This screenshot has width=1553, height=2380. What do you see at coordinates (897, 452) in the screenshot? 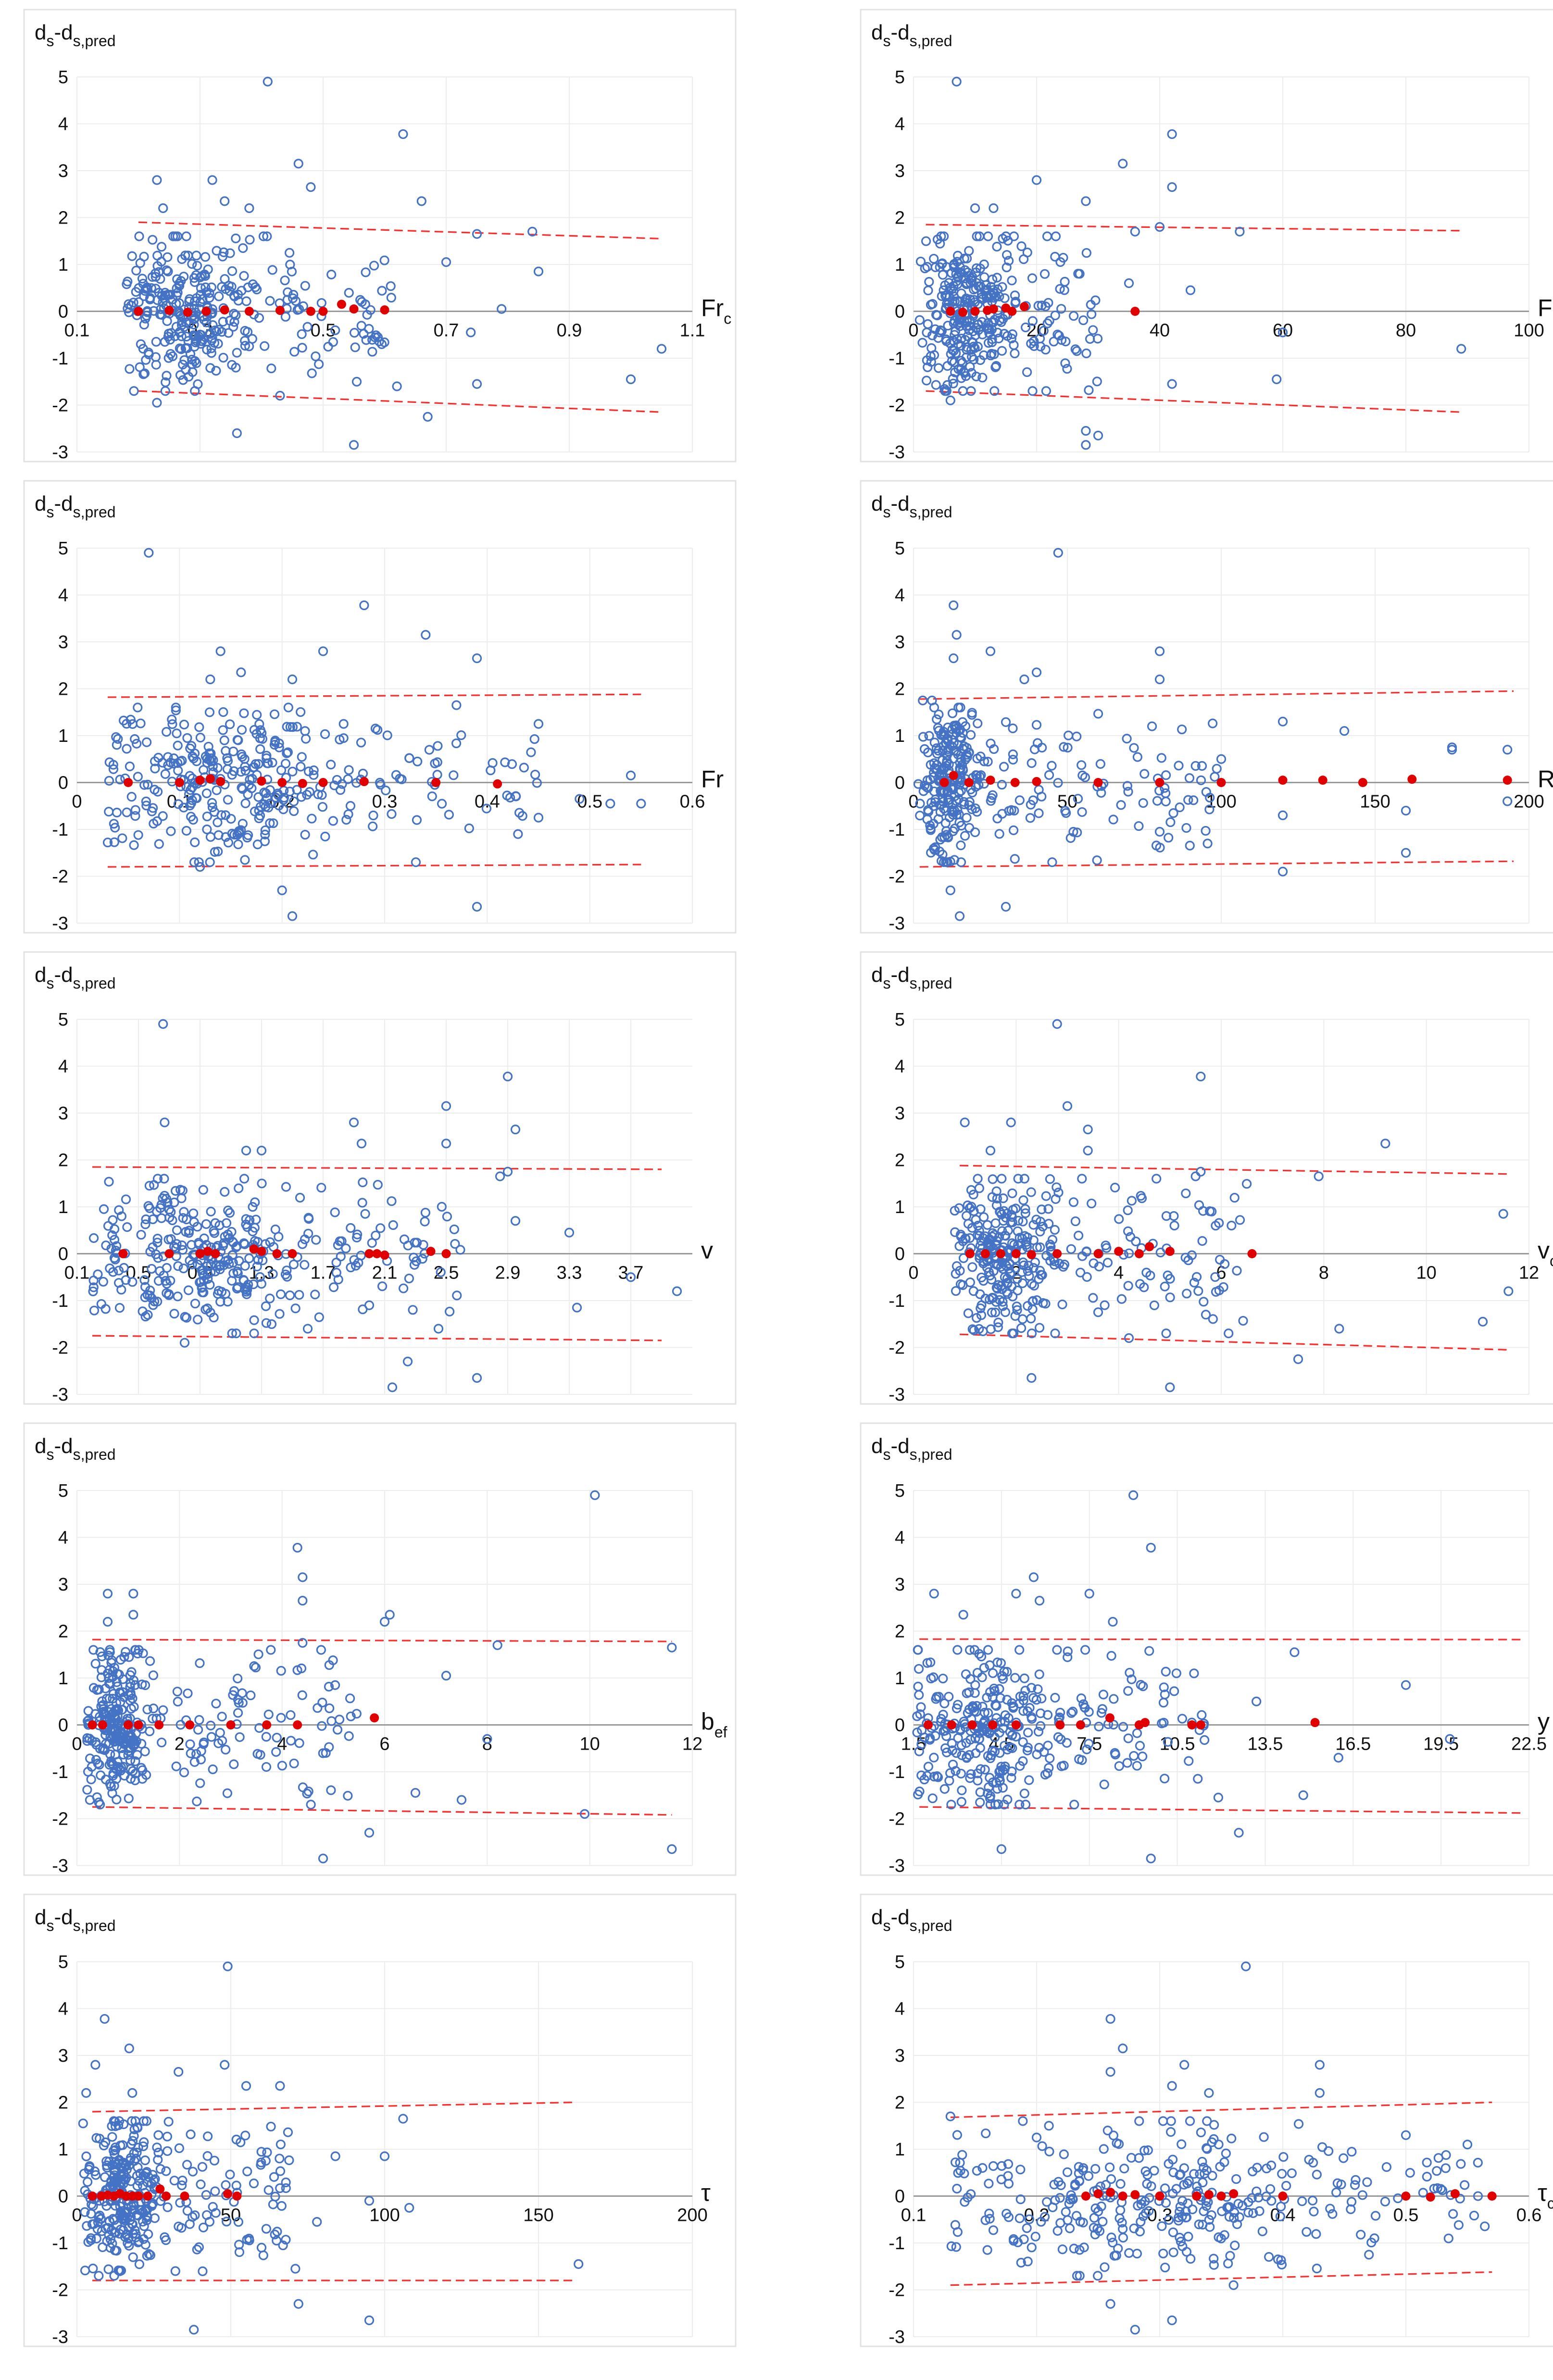
I see `y-tick-label: -3` at bounding box center [897, 452].